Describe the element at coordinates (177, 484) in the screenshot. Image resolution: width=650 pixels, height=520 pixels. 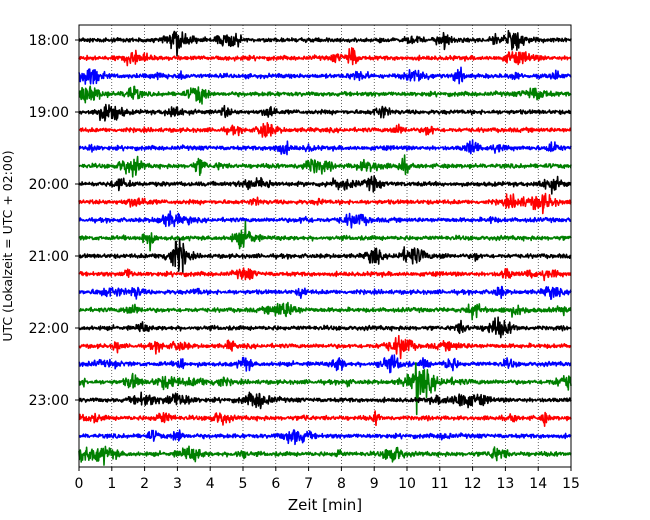
I see `x-tick-label: 3` at that location.